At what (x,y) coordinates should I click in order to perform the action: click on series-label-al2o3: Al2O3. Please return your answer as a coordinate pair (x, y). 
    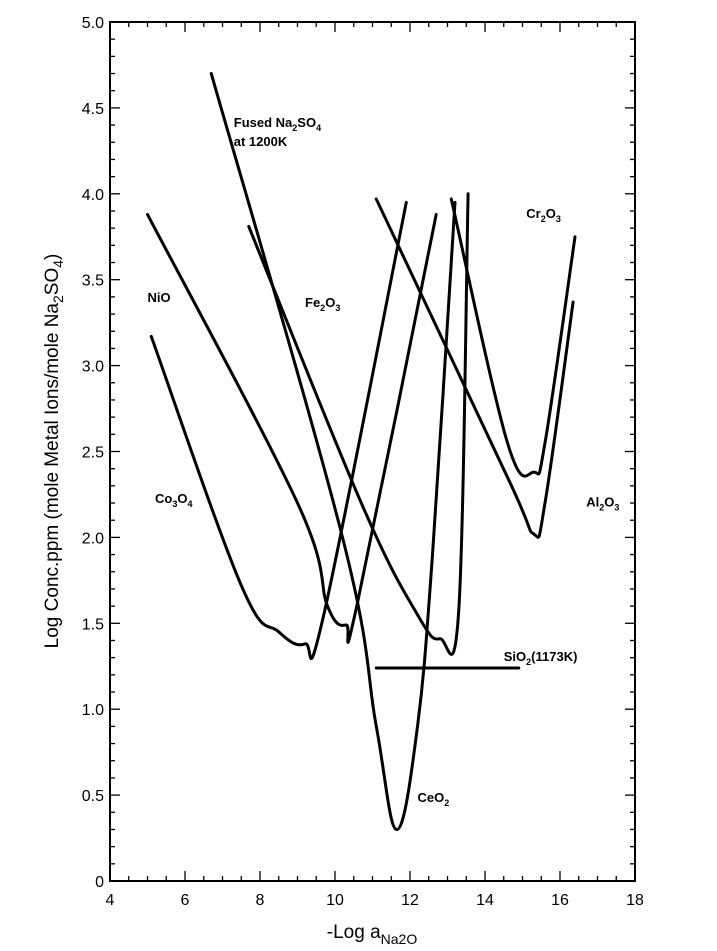
    Looking at the image, I should click on (602, 503).